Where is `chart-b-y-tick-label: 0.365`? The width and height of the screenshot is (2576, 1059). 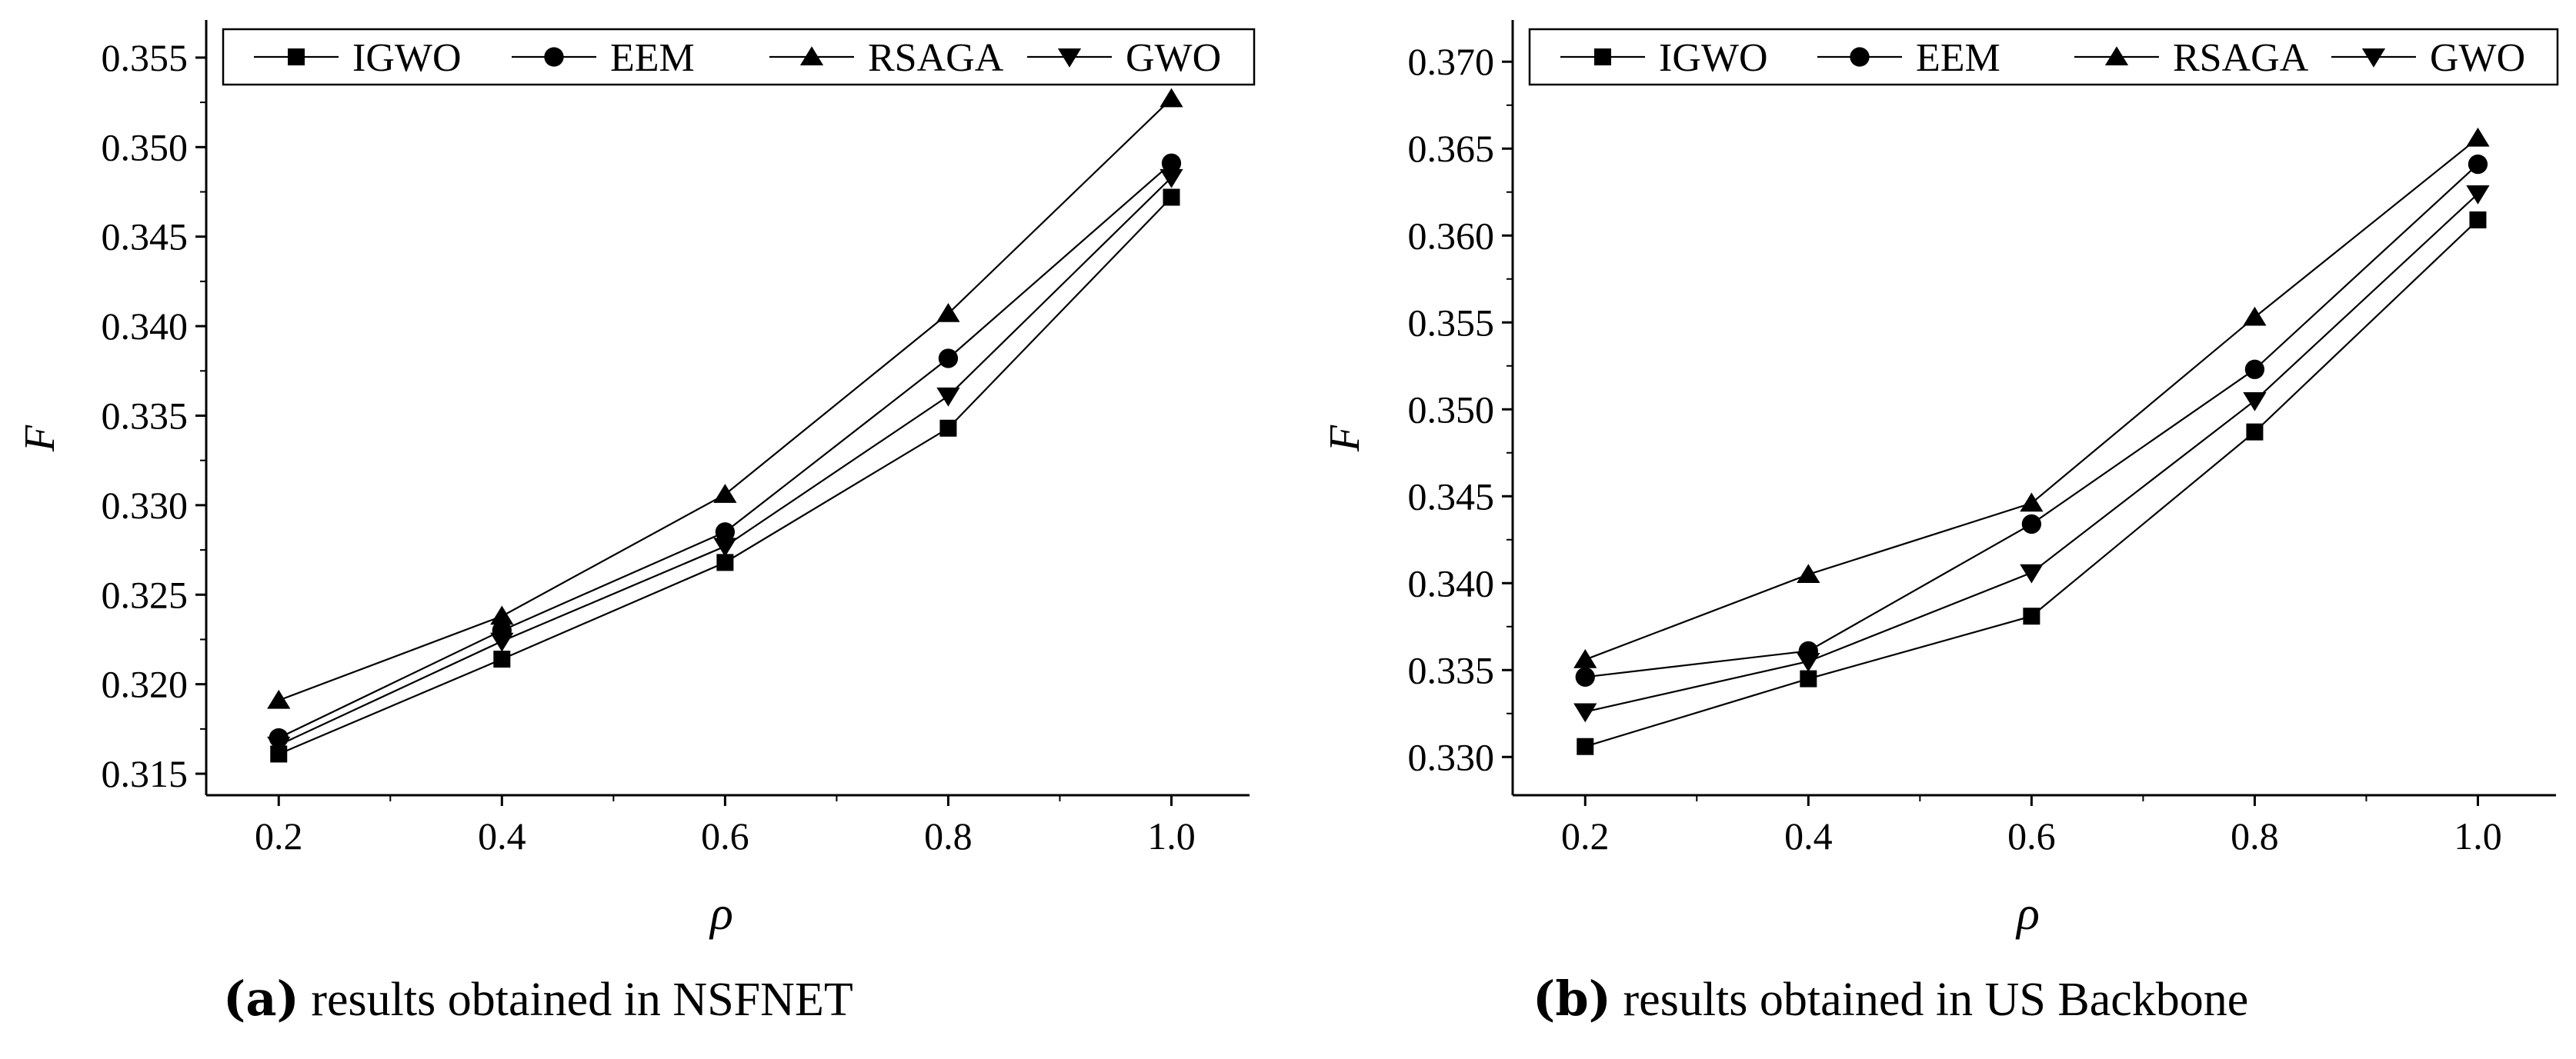 chart-b-y-tick-label: 0.365 is located at coordinates (1451, 148).